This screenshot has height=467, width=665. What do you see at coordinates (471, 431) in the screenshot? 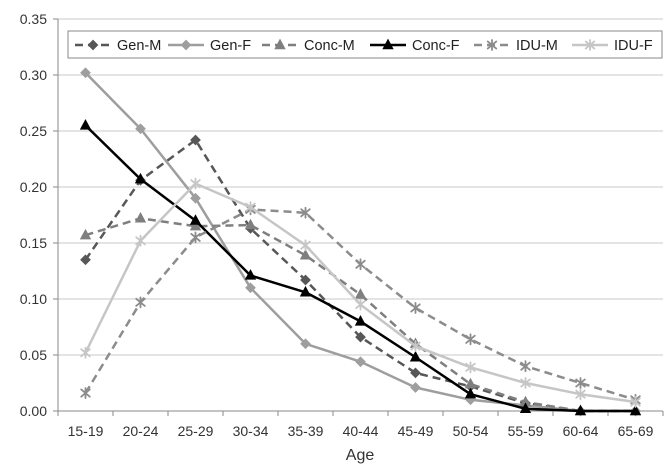
I see `x-tick-label: 50-54` at bounding box center [471, 431].